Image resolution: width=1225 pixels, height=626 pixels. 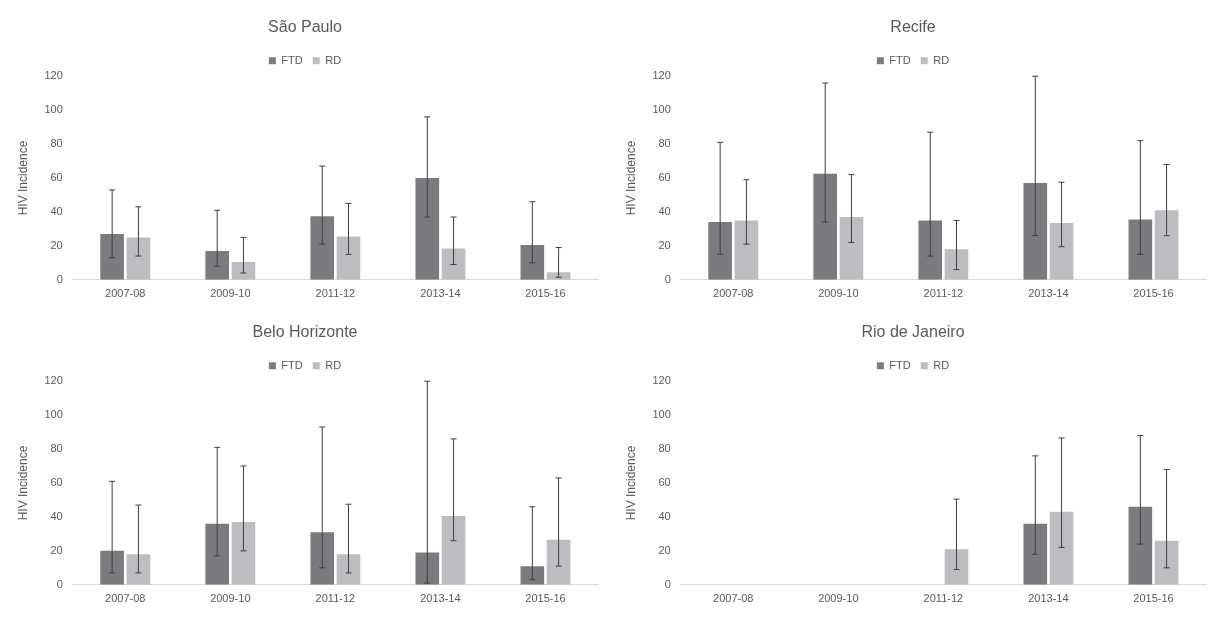 I want to click on chart-title: São Paulo, so click(x=305, y=27).